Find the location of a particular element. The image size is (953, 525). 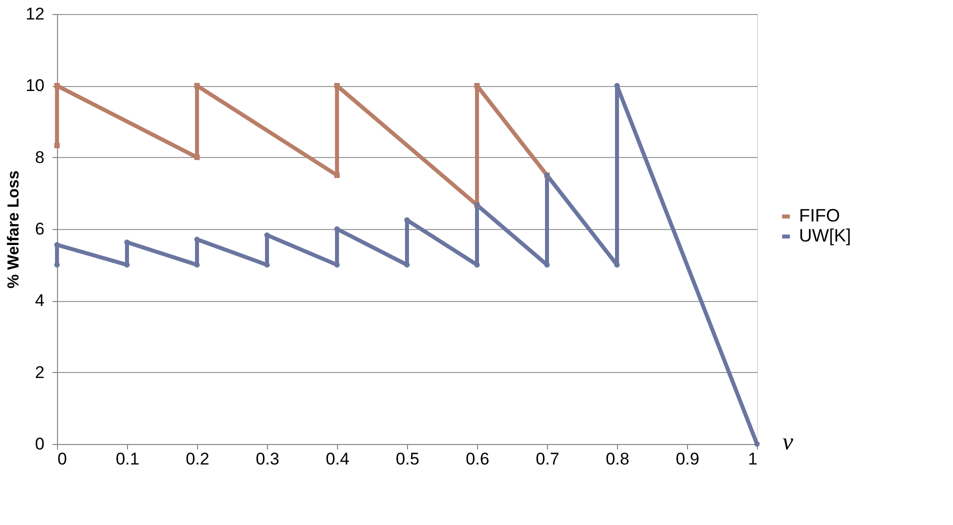

x-tick-label: 0.4 is located at coordinates (338, 459).